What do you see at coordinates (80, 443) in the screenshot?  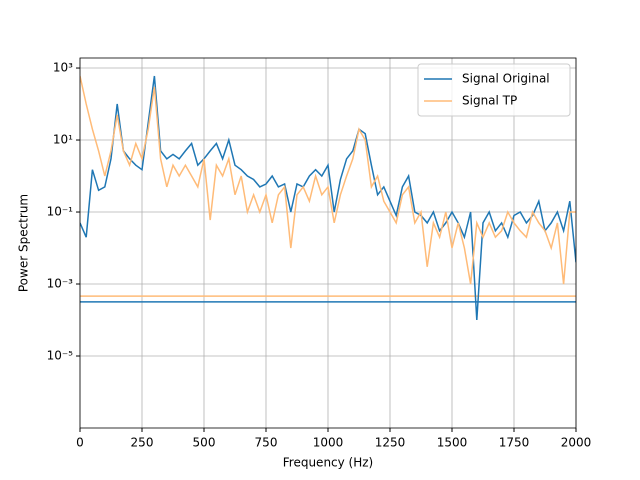 I see `x-tick-label: 0` at bounding box center [80, 443].